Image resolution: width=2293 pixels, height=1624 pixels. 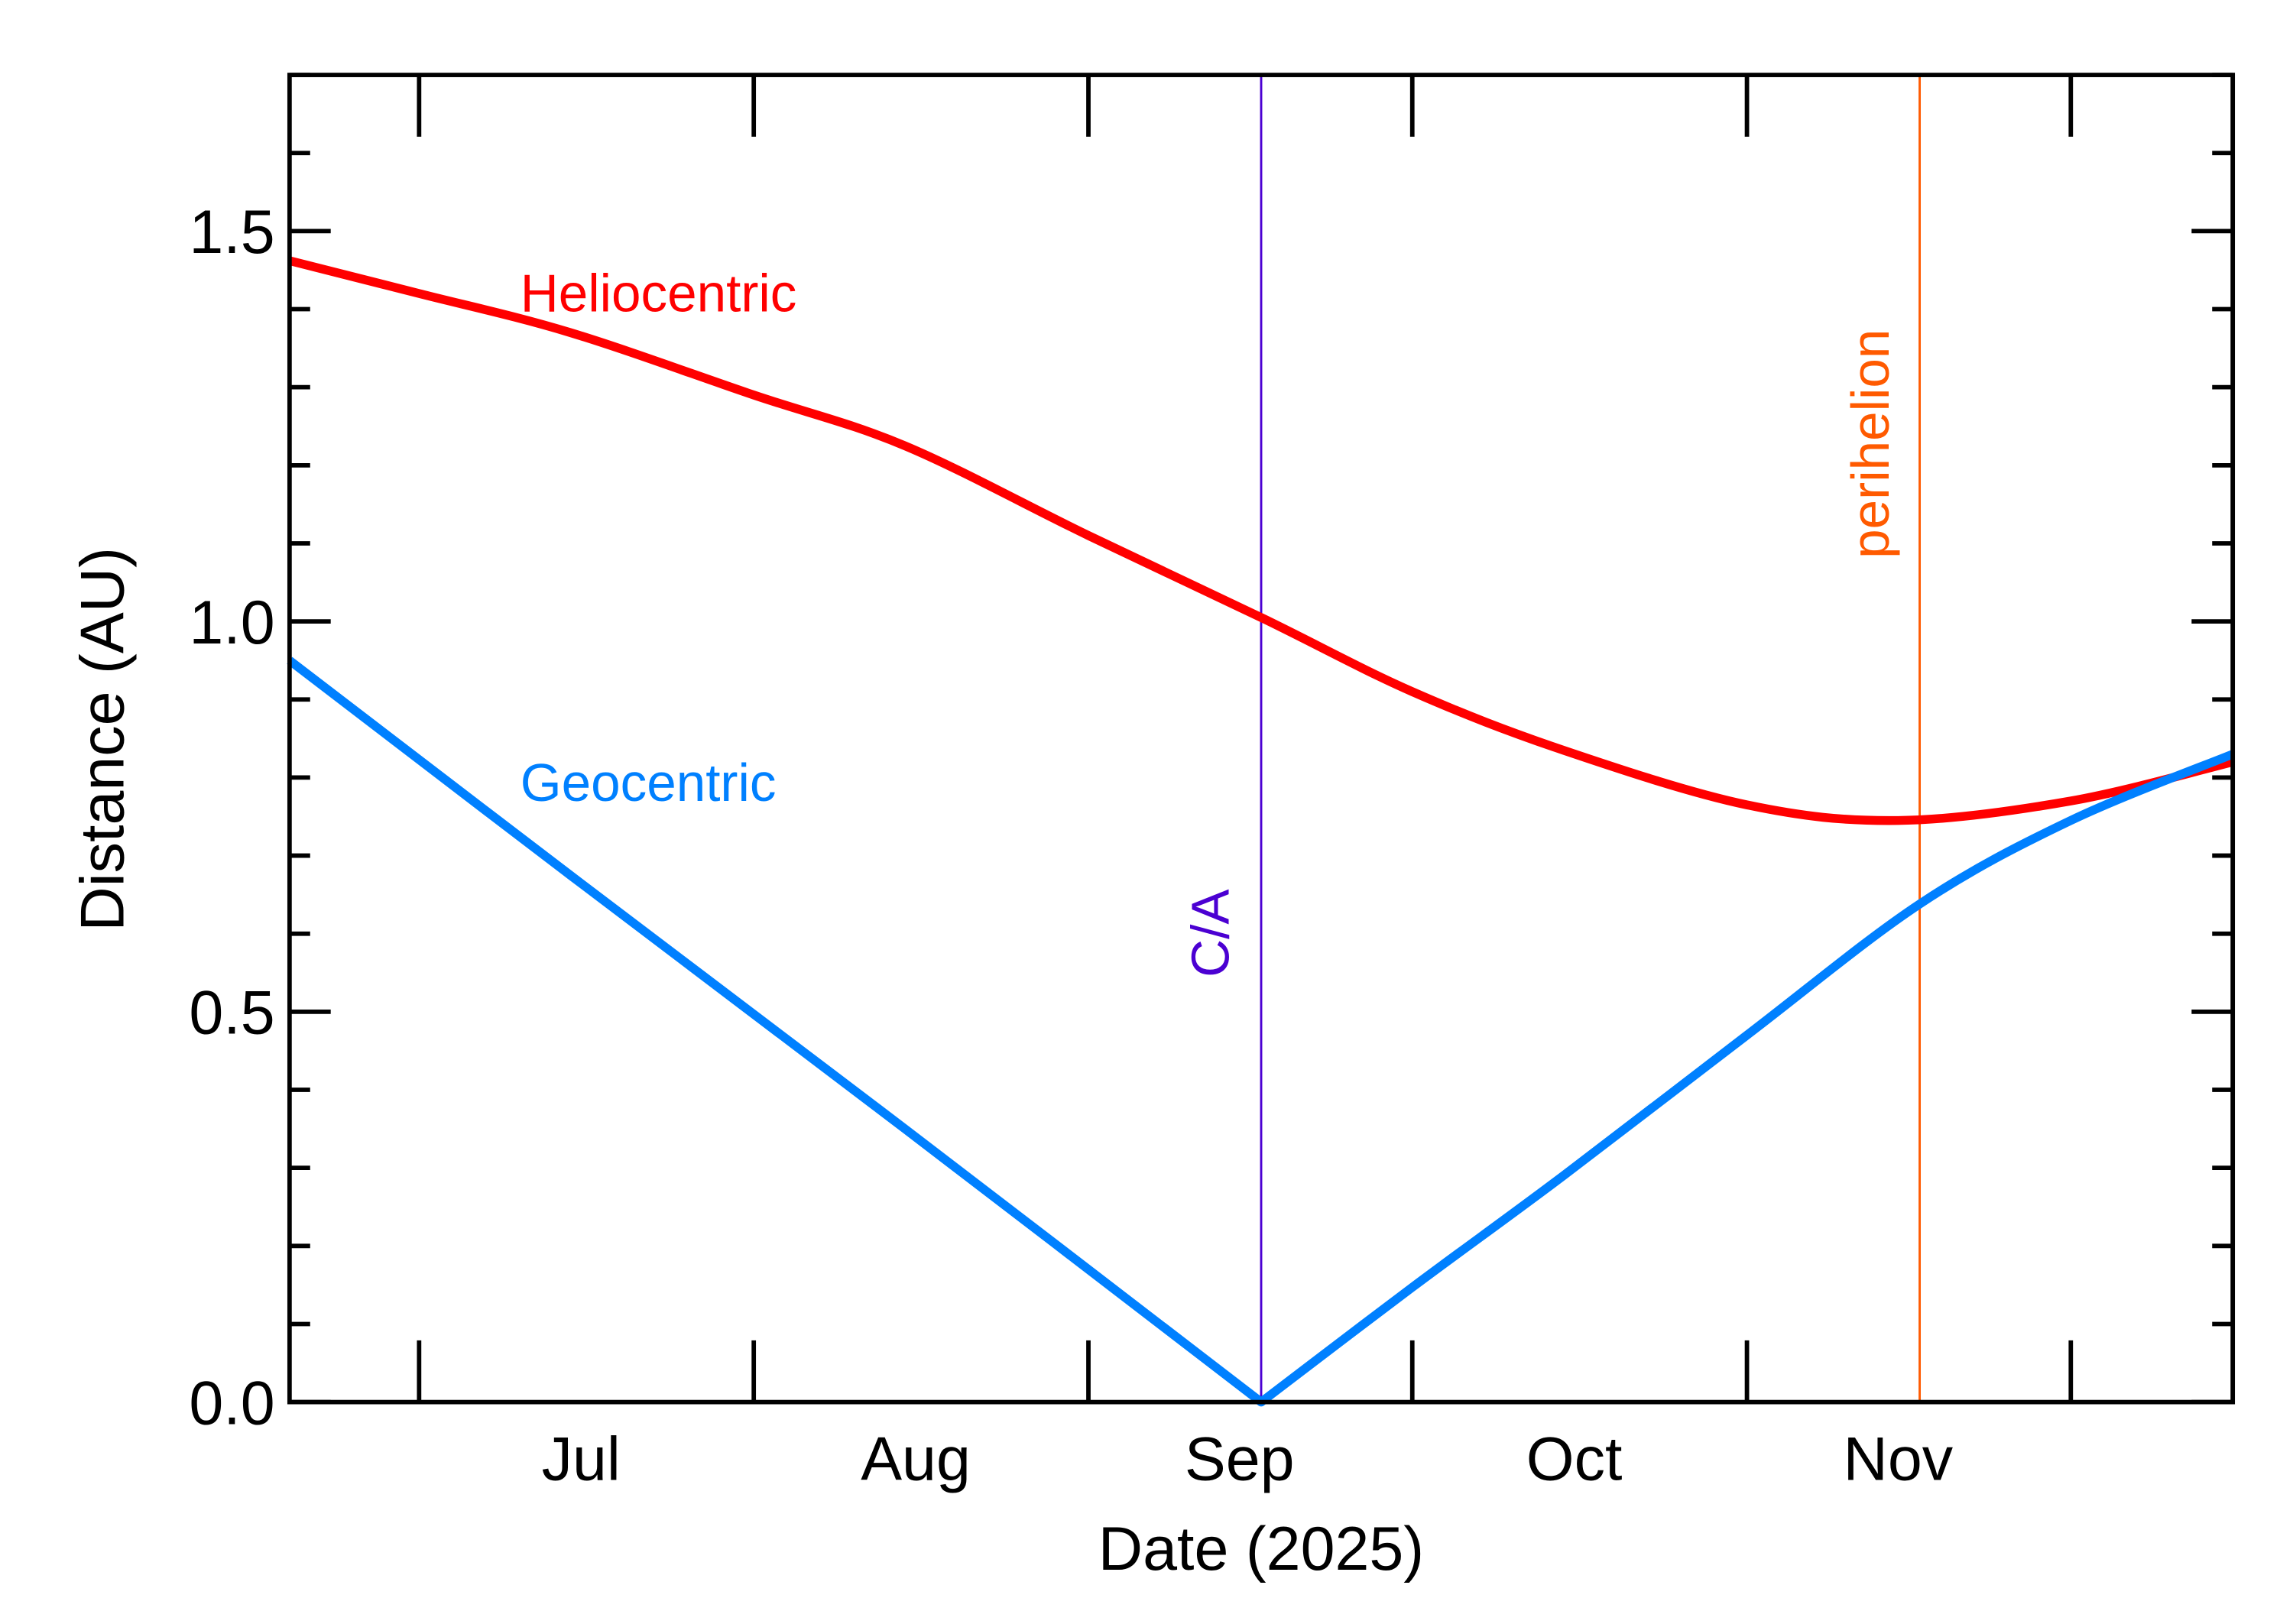 What do you see at coordinates (916, 1459) in the screenshot?
I see `x-tick-label: Aug` at bounding box center [916, 1459].